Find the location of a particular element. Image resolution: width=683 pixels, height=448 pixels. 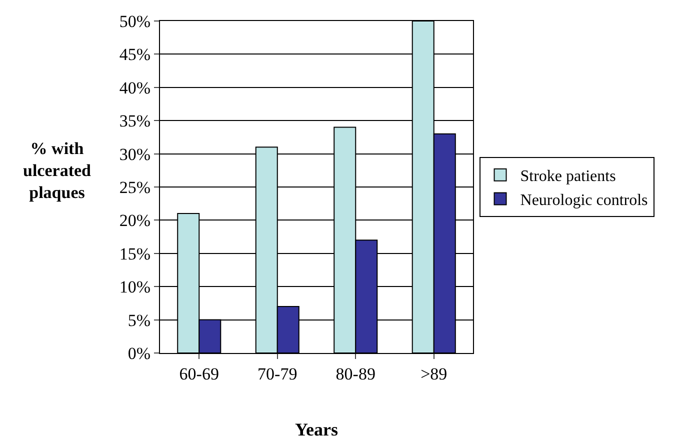

x-tick-label: >89 is located at coordinates (434, 374).